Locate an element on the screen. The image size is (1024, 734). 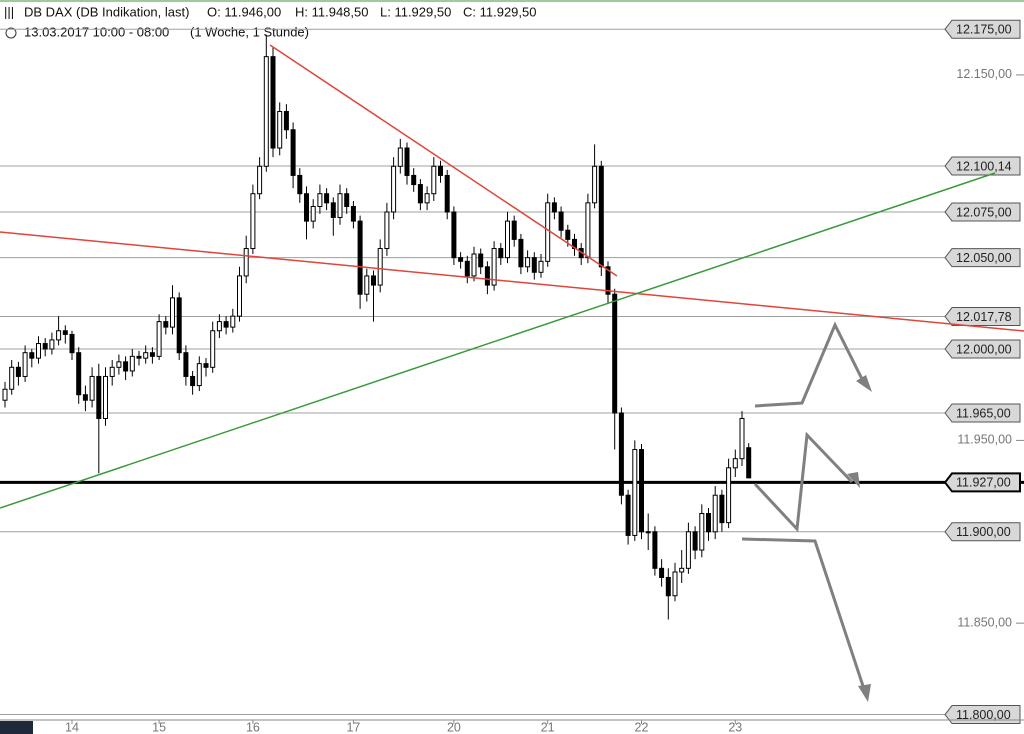
price-tag-label: 12.050,00 is located at coordinates (984, 258).